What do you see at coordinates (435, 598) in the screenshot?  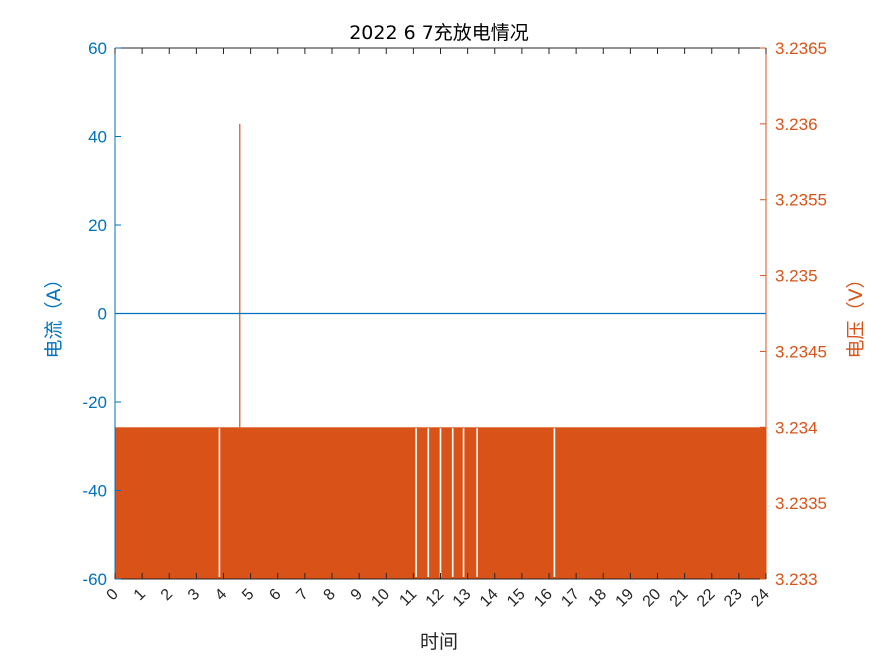 I see `x-tick-label: 12` at bounding box center [435, 598].